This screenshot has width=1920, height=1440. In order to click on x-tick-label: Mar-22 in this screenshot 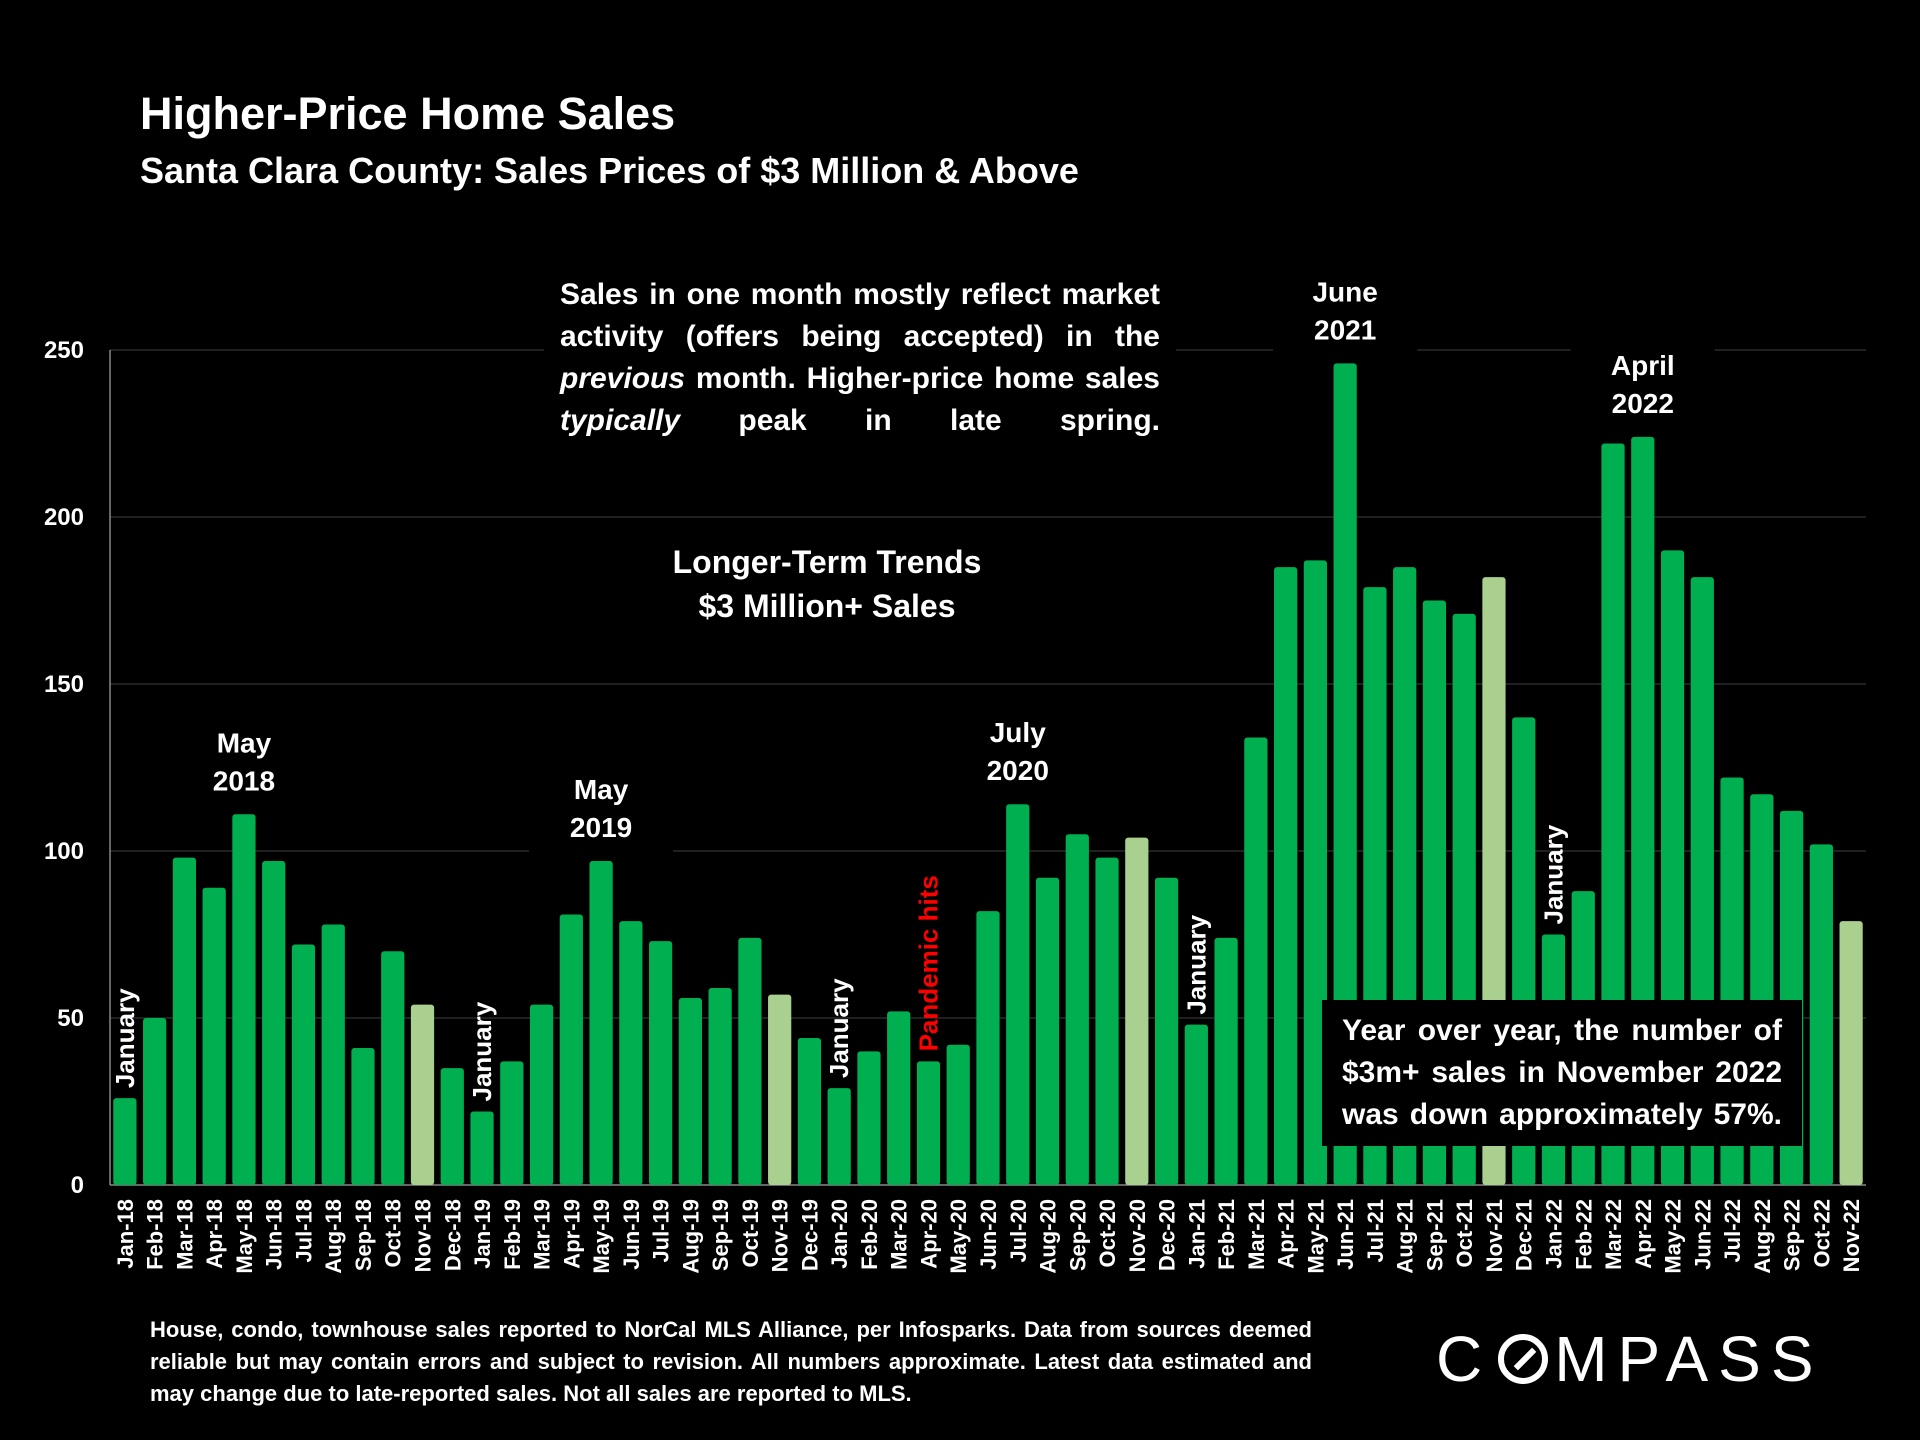, I will do `click(1613, 1234)`.